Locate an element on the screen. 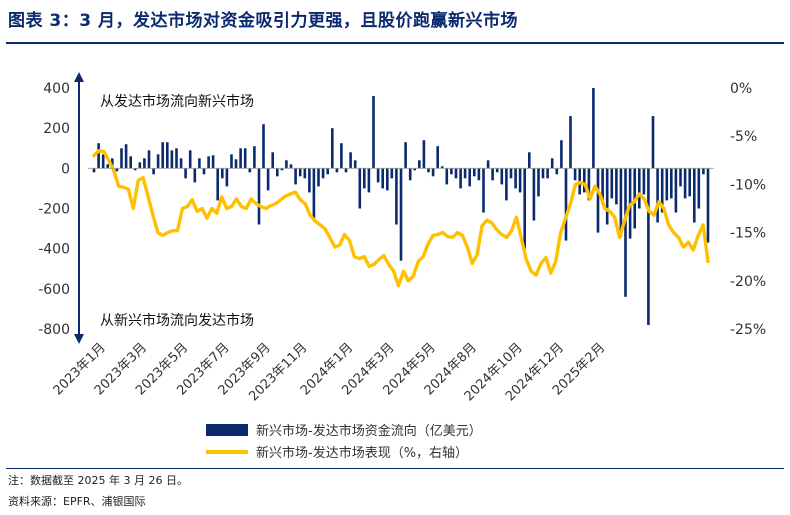 This screenshot has height=515, width=790. annotation-bottom: 从新兴市场流向发达市场 is located at coordinates (177, 320).